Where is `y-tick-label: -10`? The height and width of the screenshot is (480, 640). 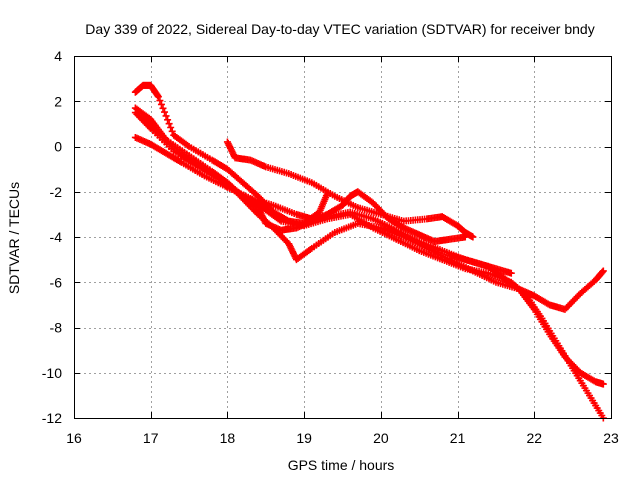 y-tick-label: -10 is located at coordinates (52, 373).